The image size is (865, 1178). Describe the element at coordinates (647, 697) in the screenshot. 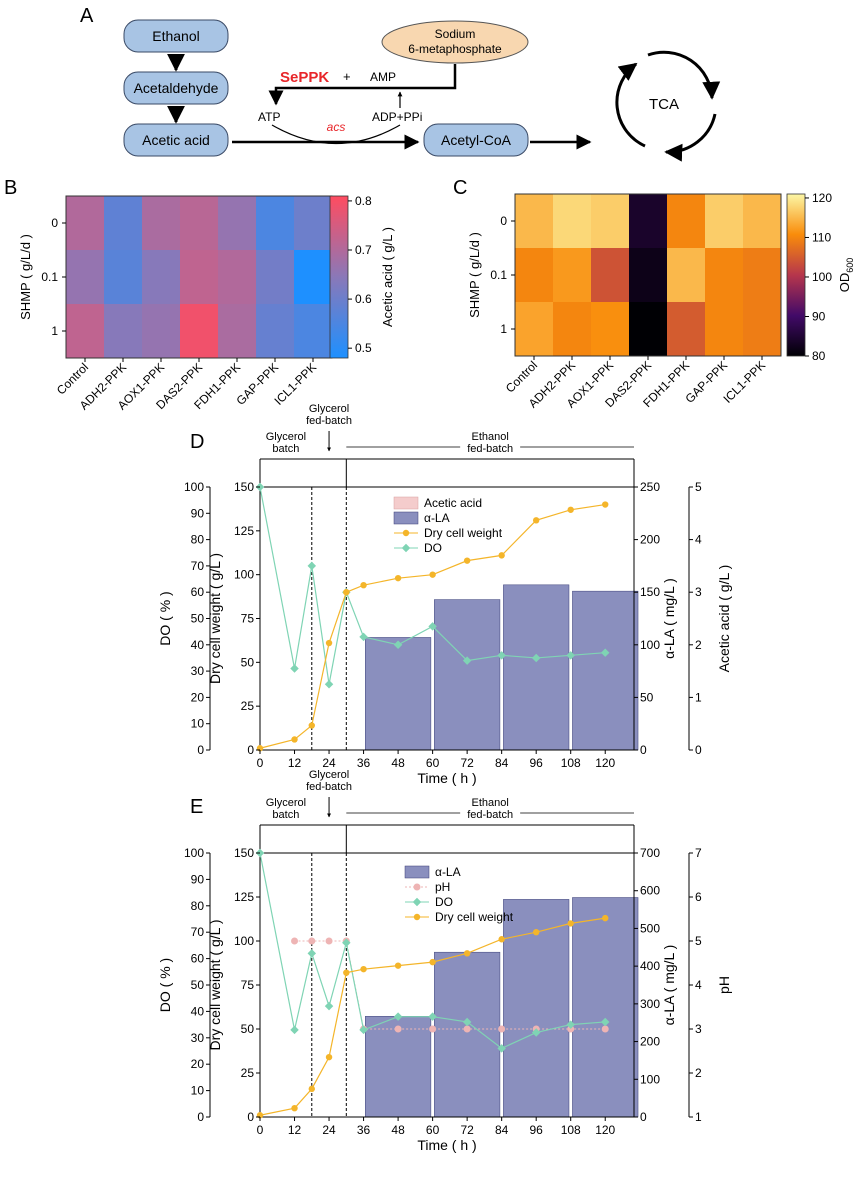

I see `la-tick-label: 50` at that location.